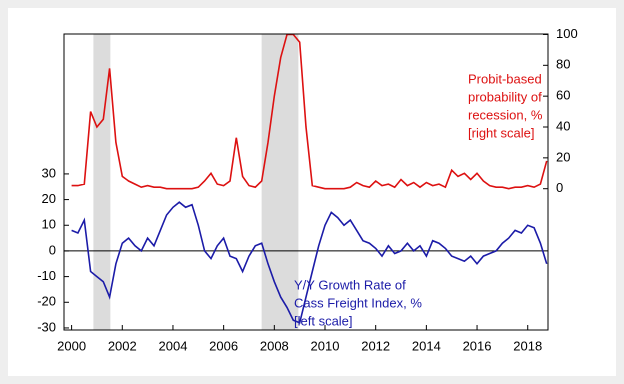 The height and width of the screenshot is (384, 624). Describe the element at coordinates (223, 345) in the screenshot. I see `x-tick-label: 2006` at that location.